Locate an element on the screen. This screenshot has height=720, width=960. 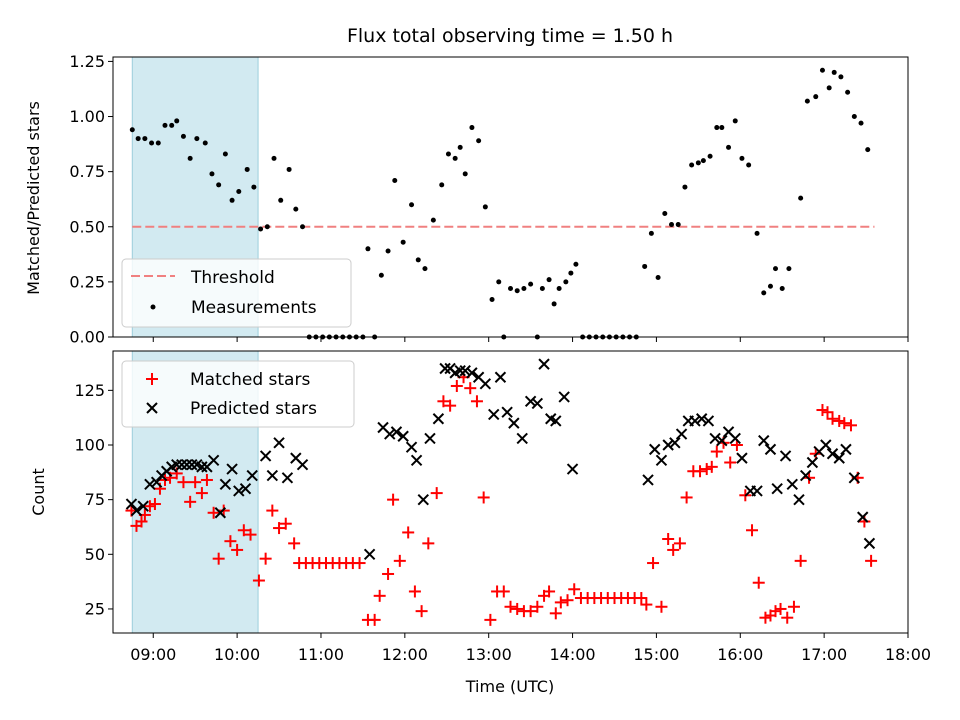
x-tick-label: 13:00 is located at coordinates (489, 654).